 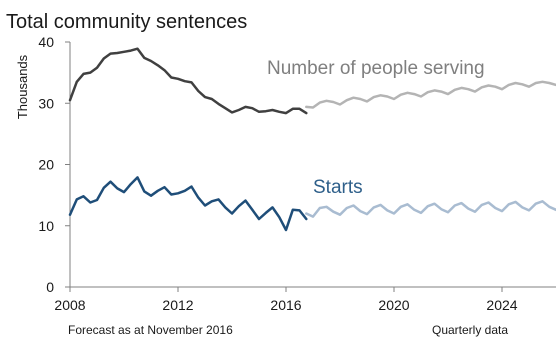 What do you see at coordinates (188, 204) in the screenshot?
I see `series-line-2-actual` at bounding box center [188, 204].